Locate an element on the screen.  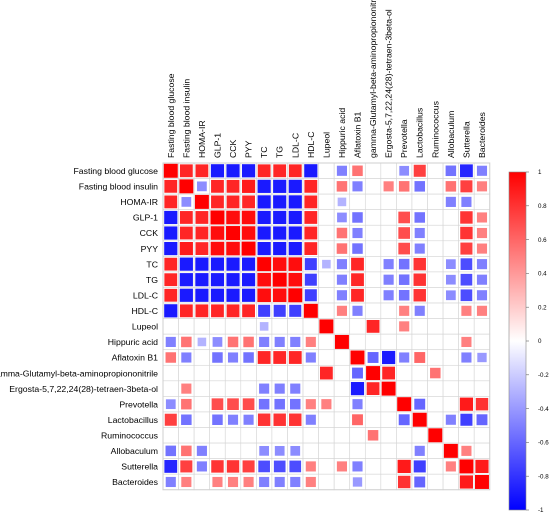
column-label-lactobacillus: Lactobacillus is located at coordinates (420, 132).